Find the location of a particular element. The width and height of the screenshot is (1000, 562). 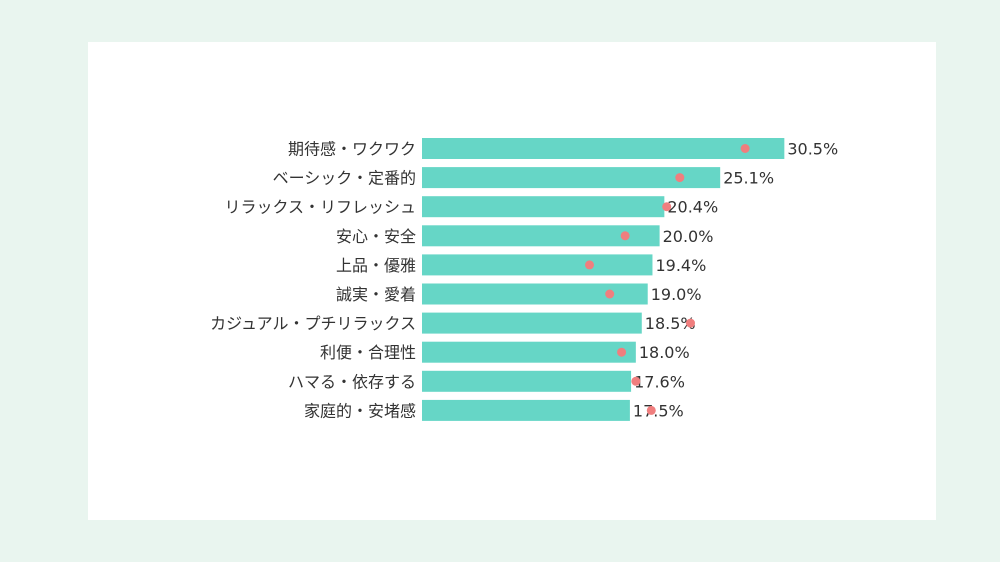

data-label: 18.0% is located at coordinates (664, 352).